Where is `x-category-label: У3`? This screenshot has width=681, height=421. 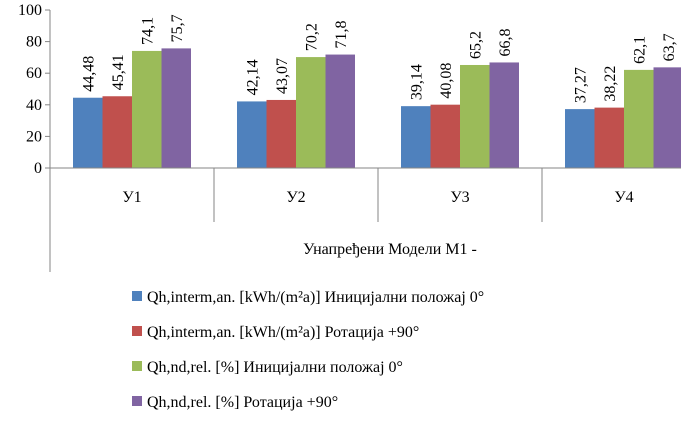 x-category-label: У3 is located at coordinates (459, 197).